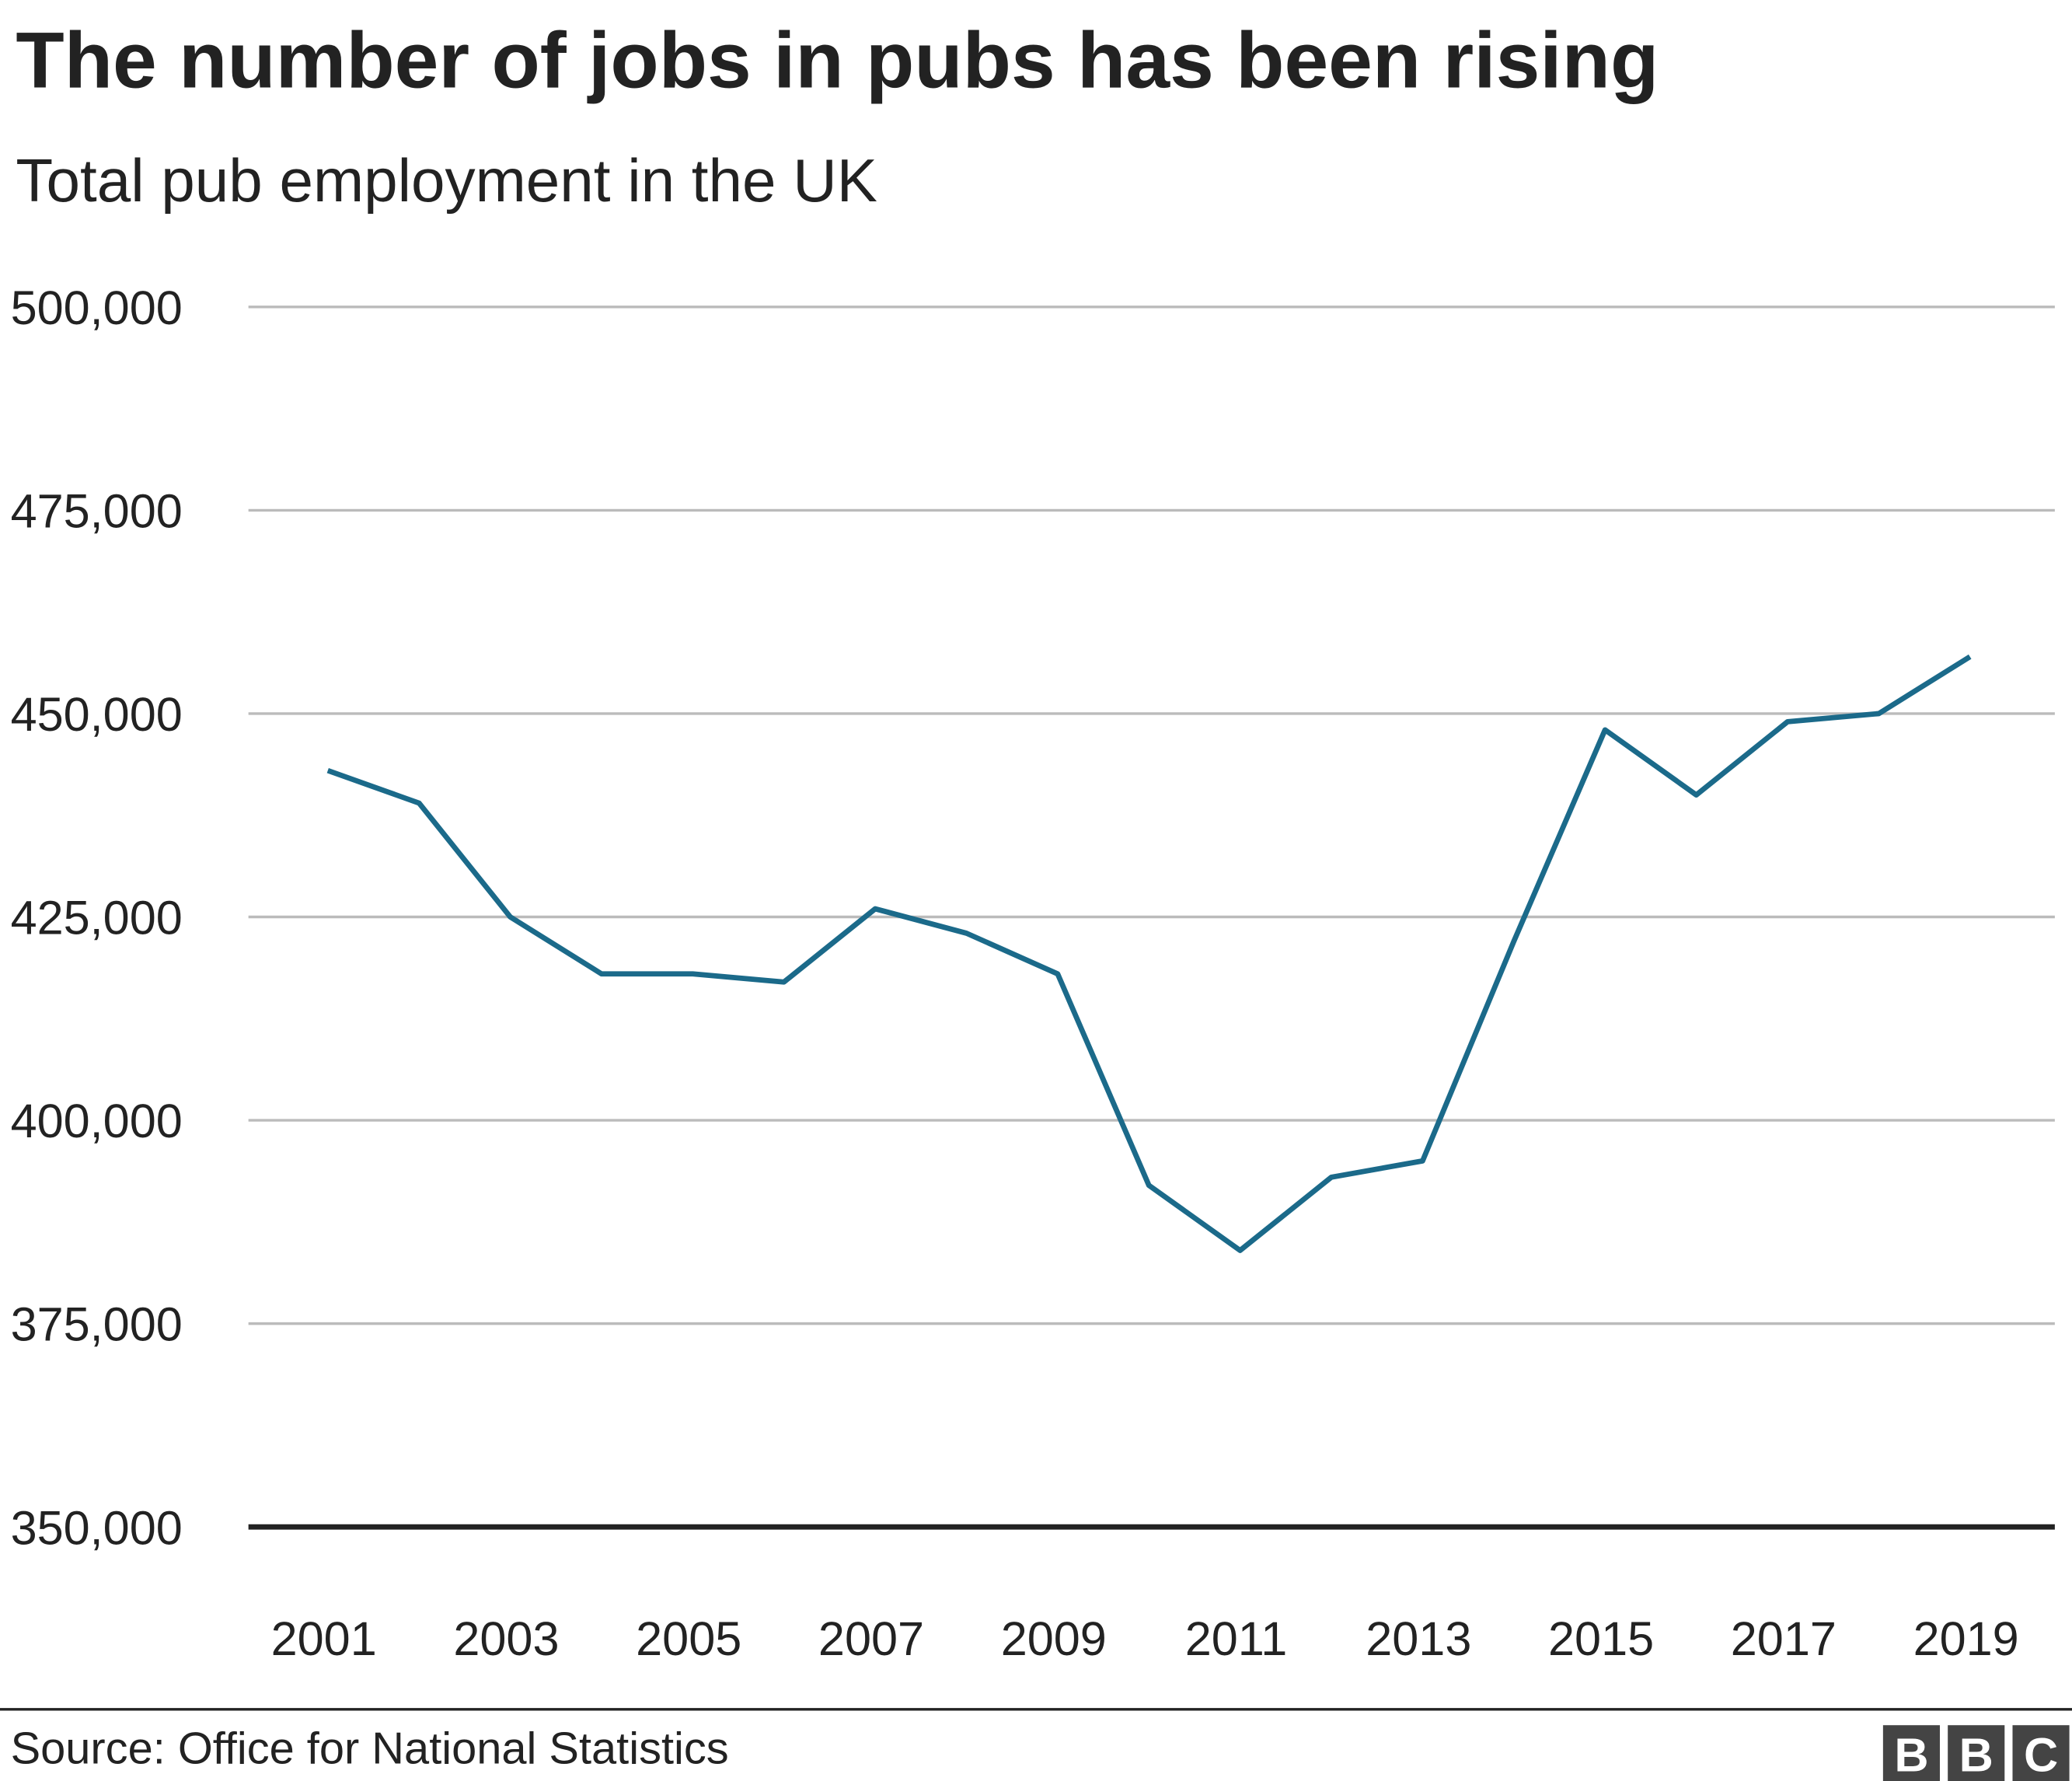 This screenshot has height=1781, width=2072. What do you see at coordinates (871, 1638) in the screenshot?
I see `x-tick-label: 2007` at bounding box center [871, 1638].